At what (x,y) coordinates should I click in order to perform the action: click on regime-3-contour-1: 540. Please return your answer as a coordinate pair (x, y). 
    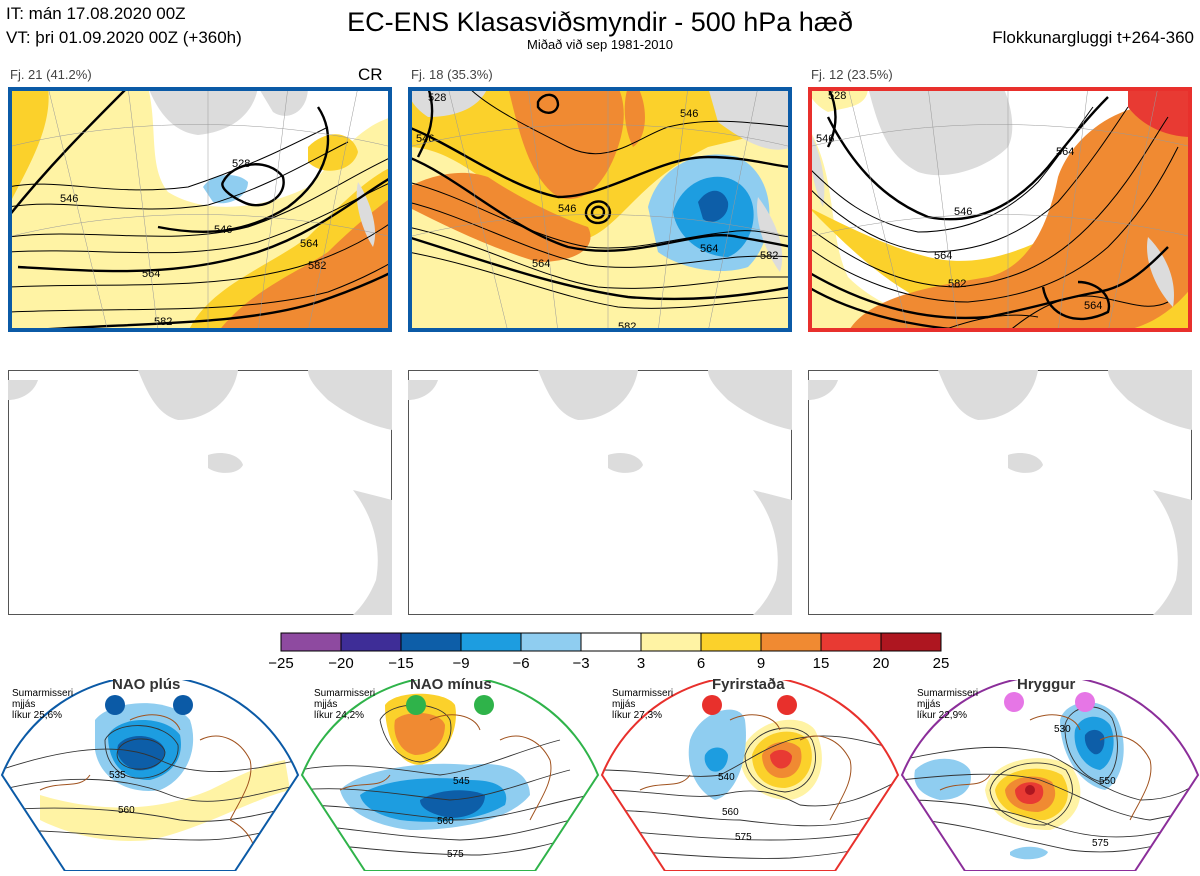
    Looking at the image, I should click on (726, 777).